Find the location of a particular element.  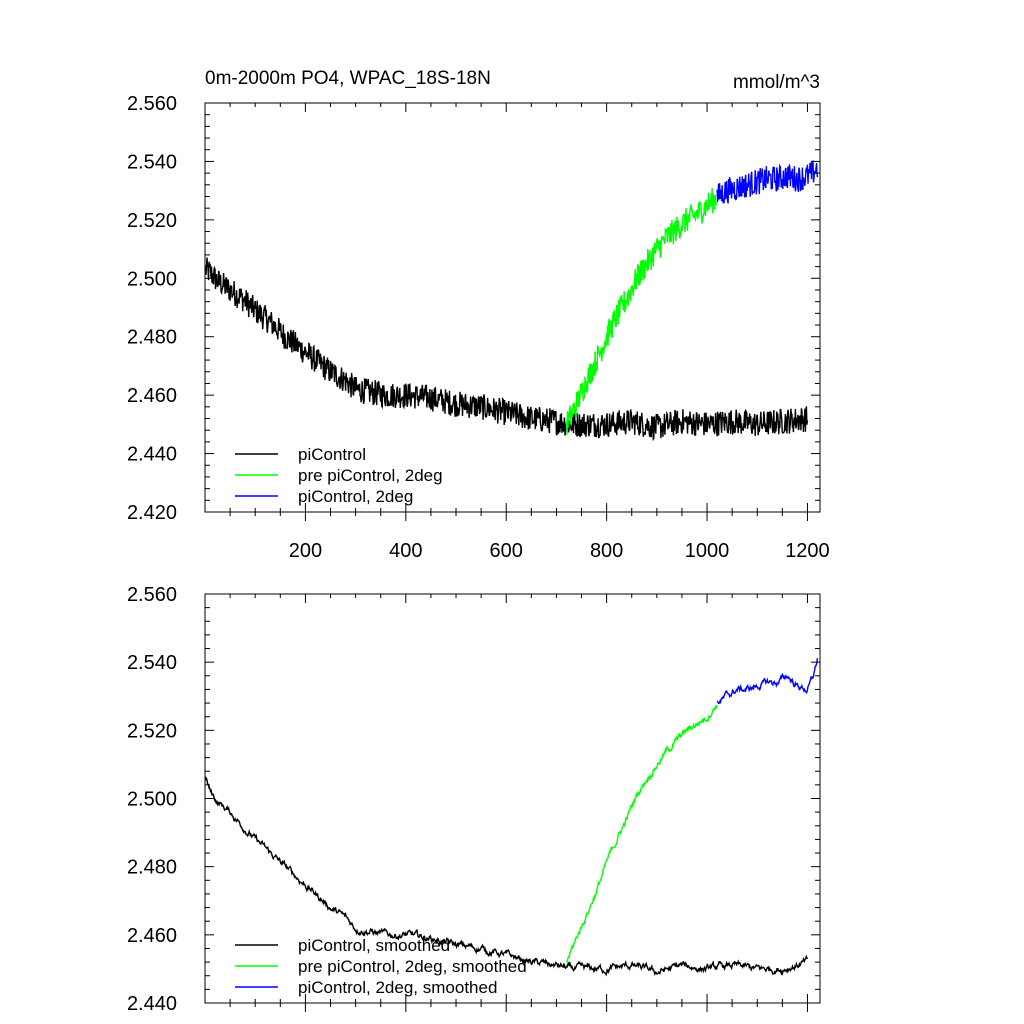

top-y-tick-label: 2.440 is located at coordinates (152, 455).